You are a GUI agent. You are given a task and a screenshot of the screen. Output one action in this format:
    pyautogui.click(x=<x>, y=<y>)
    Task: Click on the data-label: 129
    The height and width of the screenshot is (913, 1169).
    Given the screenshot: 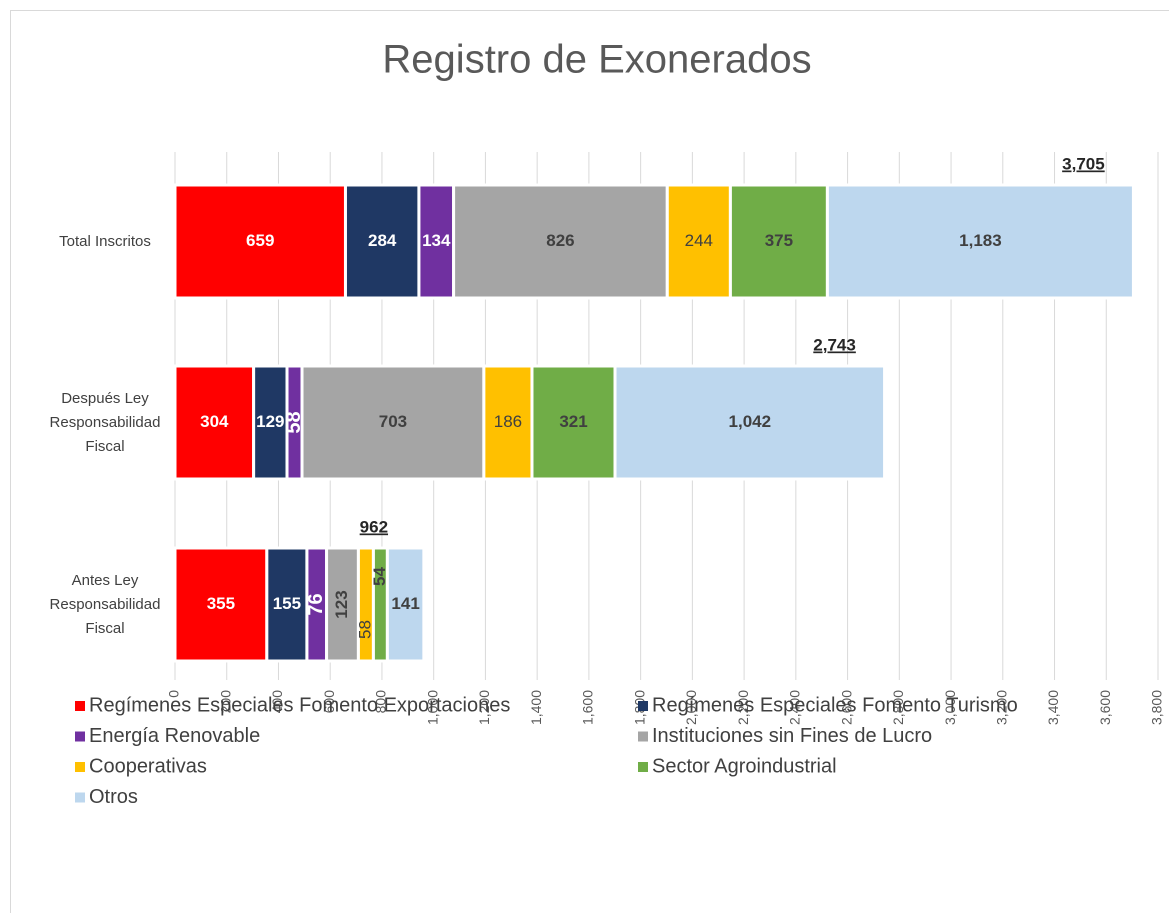 What is the action you would take?
    pyautogui.click(x=270, y=421)
    